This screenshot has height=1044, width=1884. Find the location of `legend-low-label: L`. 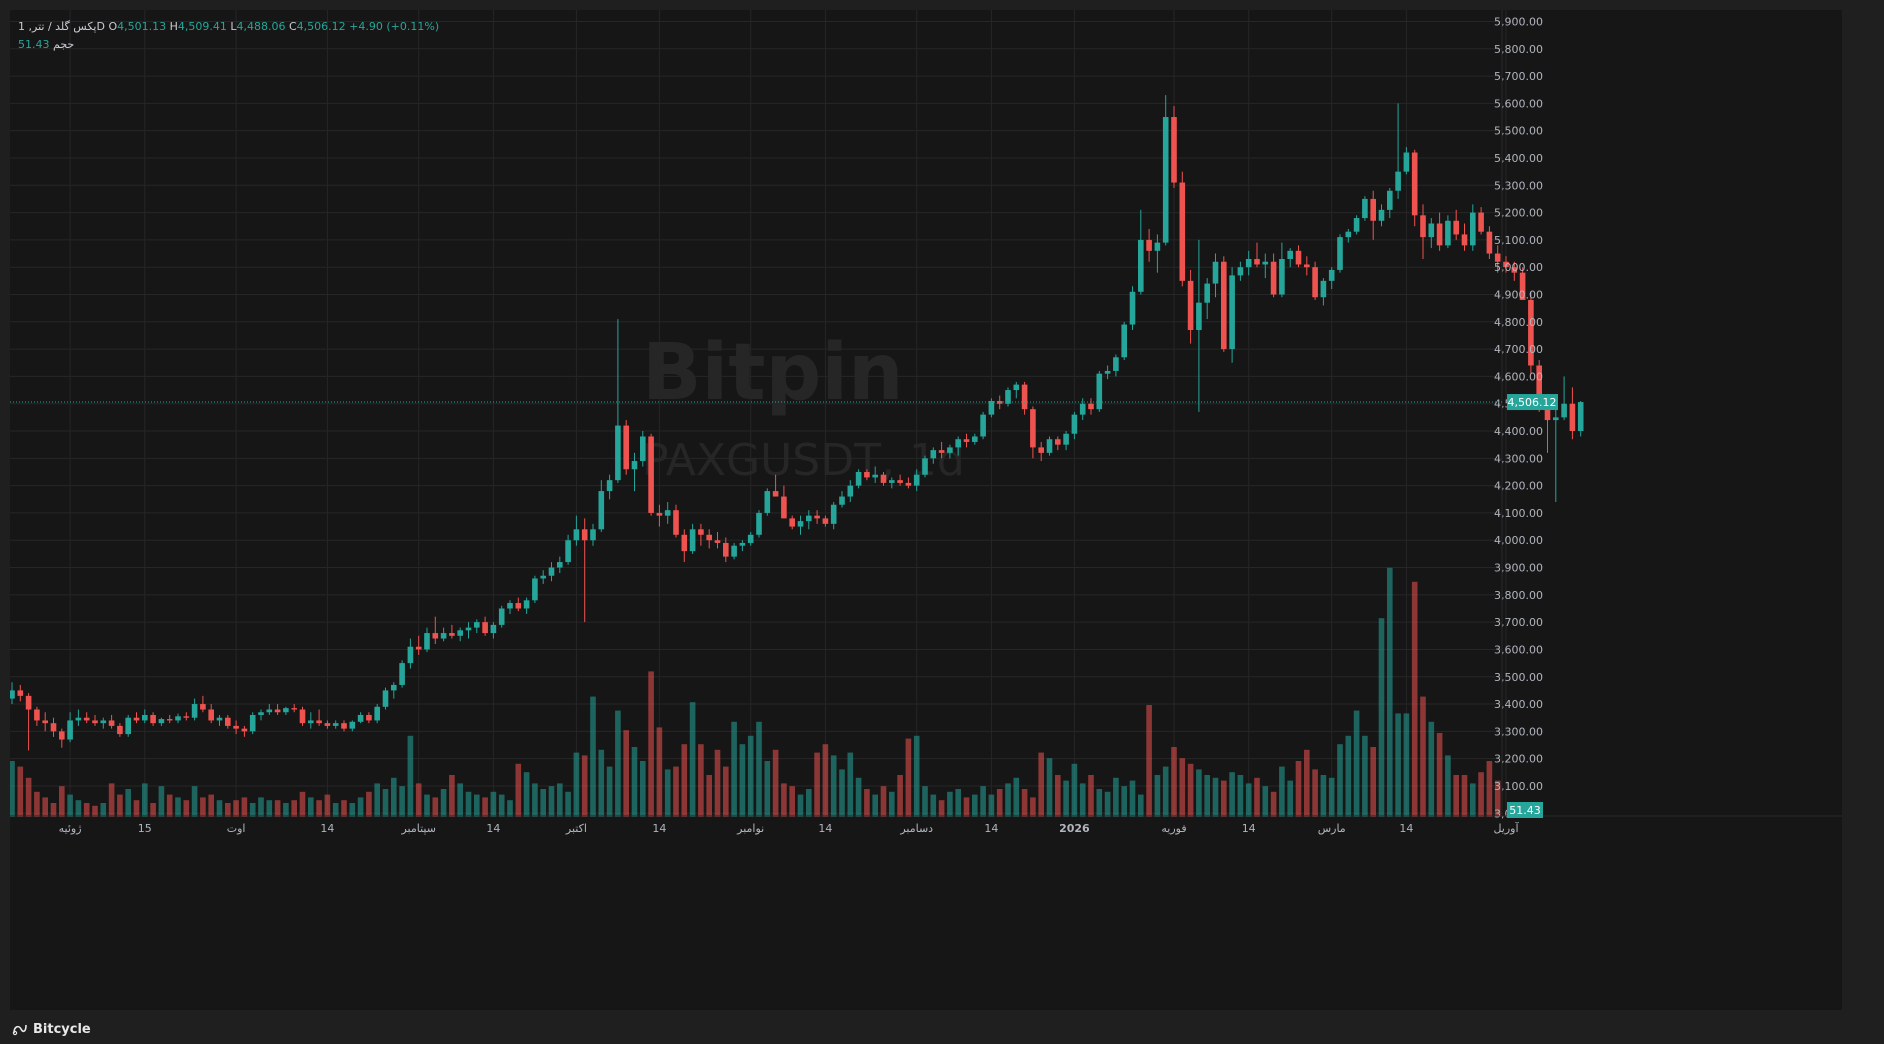

legend-low-label: L is located at coordinates (233, 26).